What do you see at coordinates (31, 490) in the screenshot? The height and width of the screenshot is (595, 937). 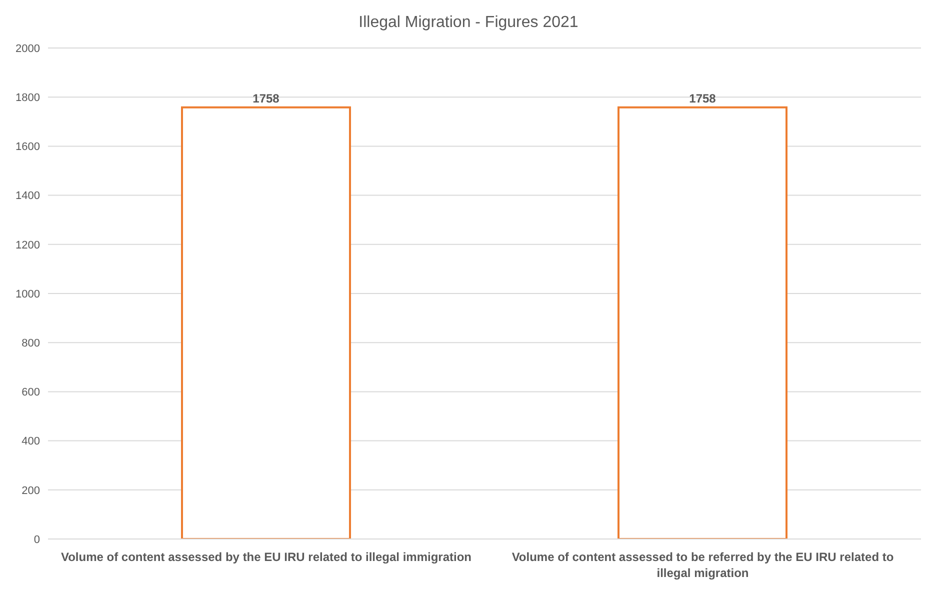 I see `y-tick-label: 200` at bounding box center [31, 490].